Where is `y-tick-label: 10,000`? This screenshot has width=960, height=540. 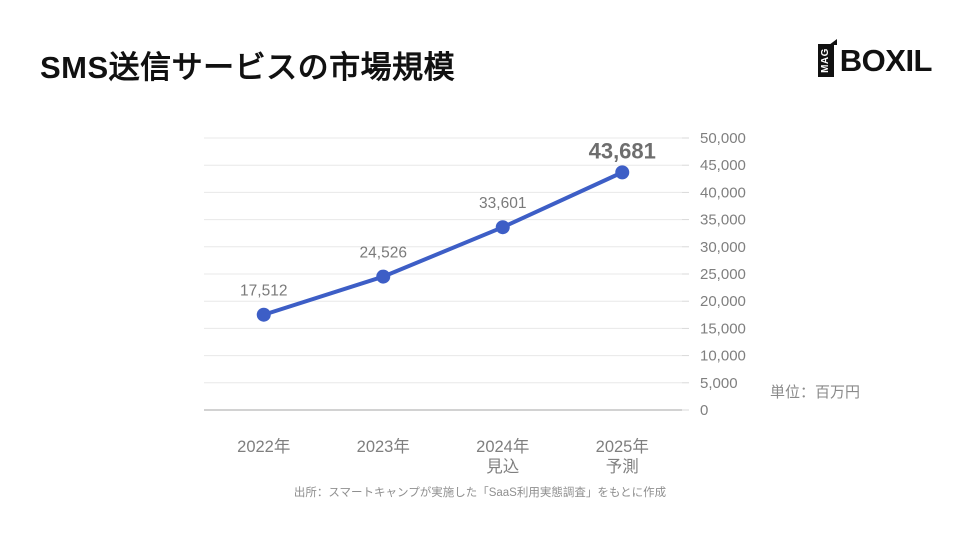
y-tick-label: 10,000 is located at coordinates (723, 356).